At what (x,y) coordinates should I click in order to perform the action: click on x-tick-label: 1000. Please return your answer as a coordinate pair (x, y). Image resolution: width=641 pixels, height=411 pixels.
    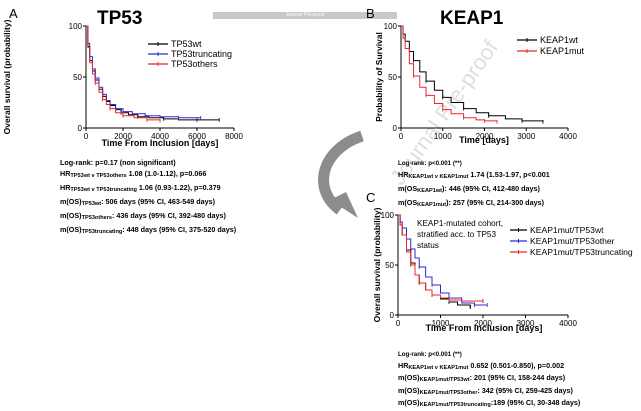
    Looking at the image, I should click on (443, 136).